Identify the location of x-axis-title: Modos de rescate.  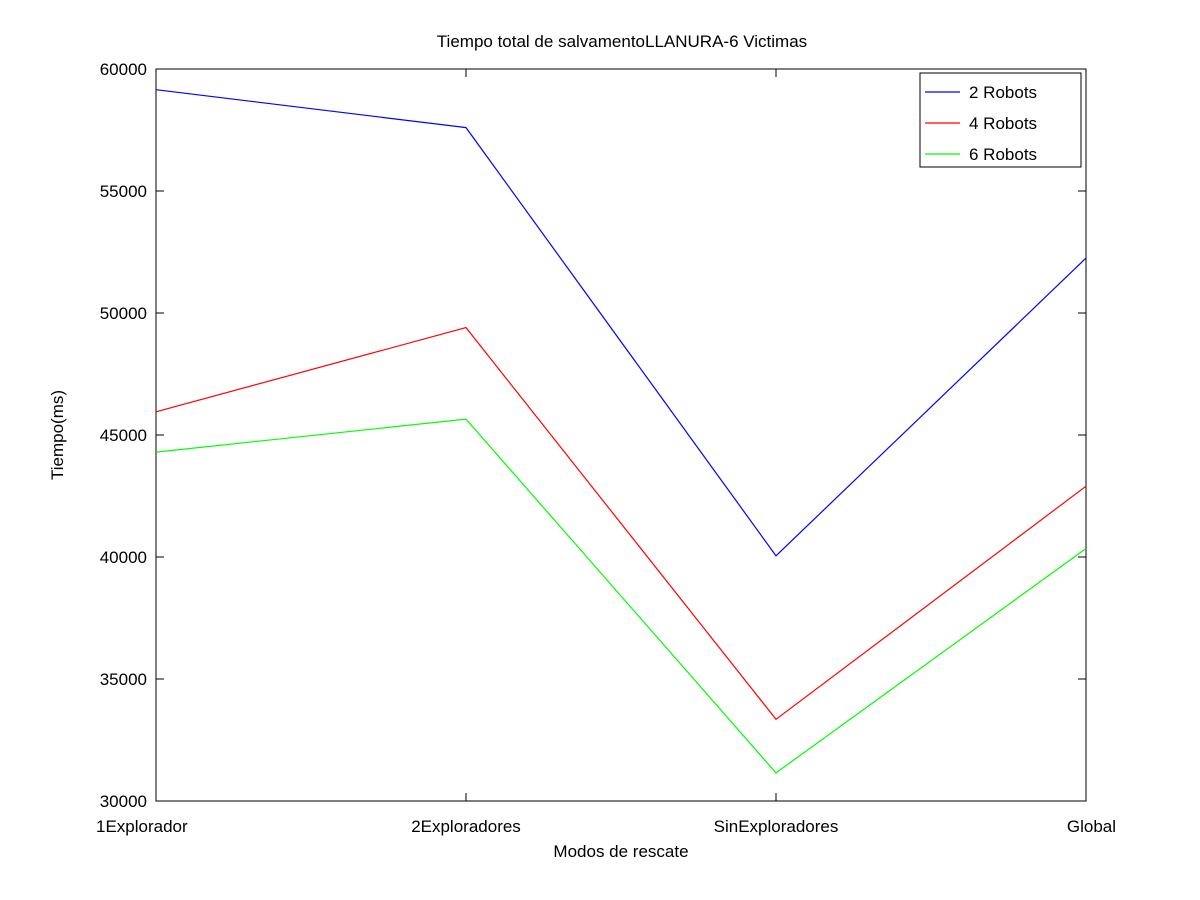
(620, 851).